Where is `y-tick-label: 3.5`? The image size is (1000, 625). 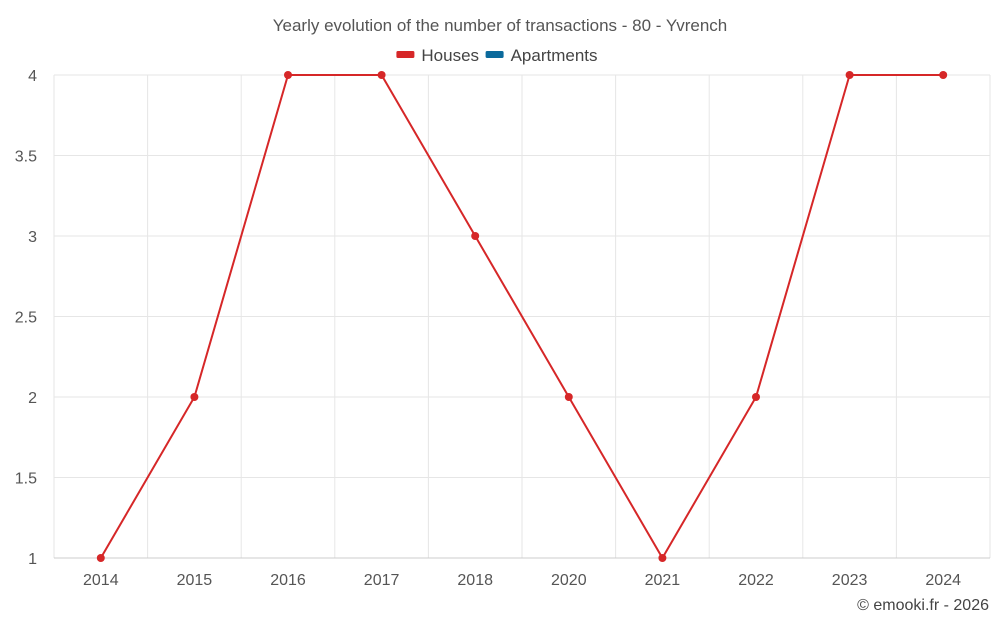 y-tick-label: 3.5 is located at coordinates (26, 157).